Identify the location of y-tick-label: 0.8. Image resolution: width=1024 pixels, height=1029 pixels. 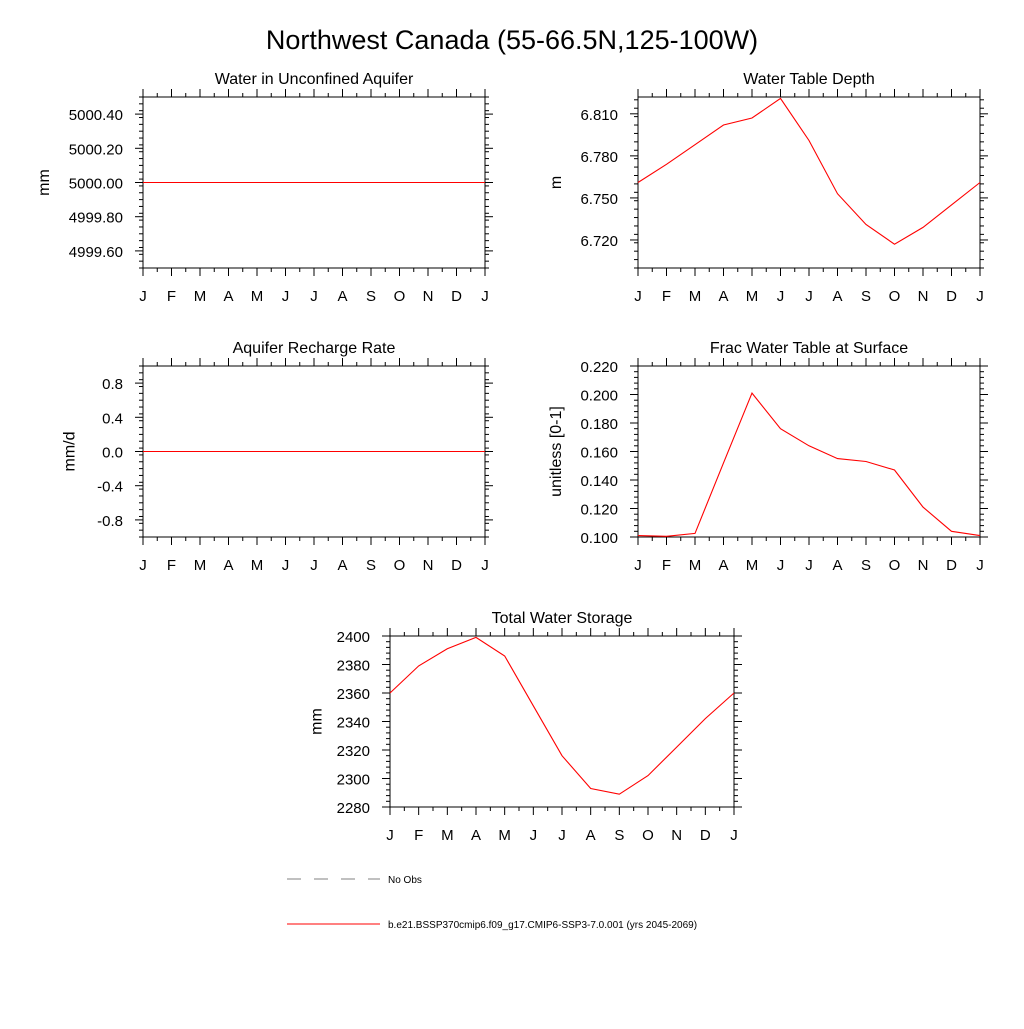
(112, 384).